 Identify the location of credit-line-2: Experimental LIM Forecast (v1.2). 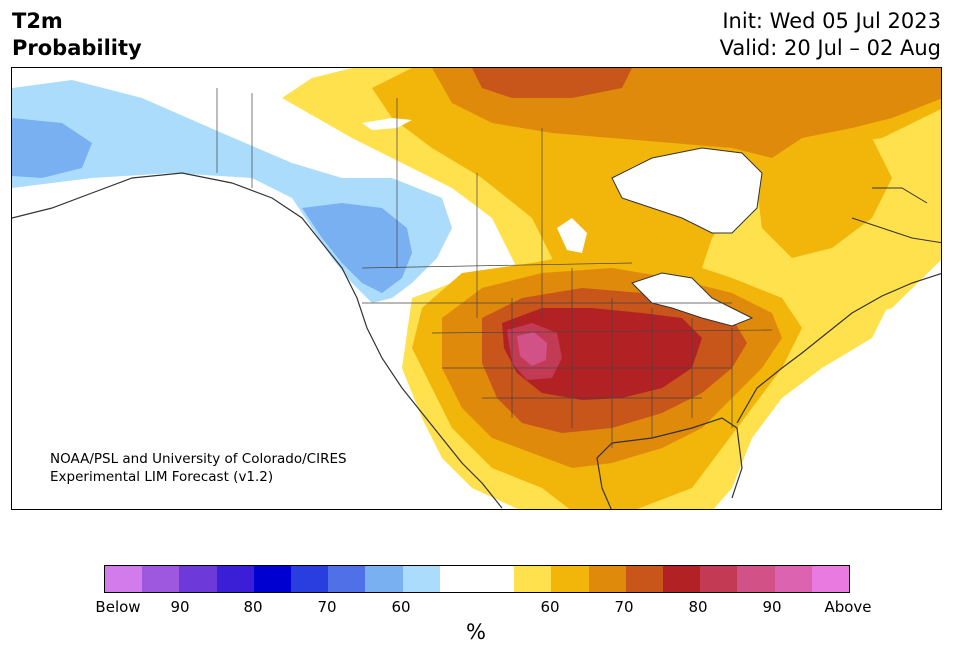
(162, 477).